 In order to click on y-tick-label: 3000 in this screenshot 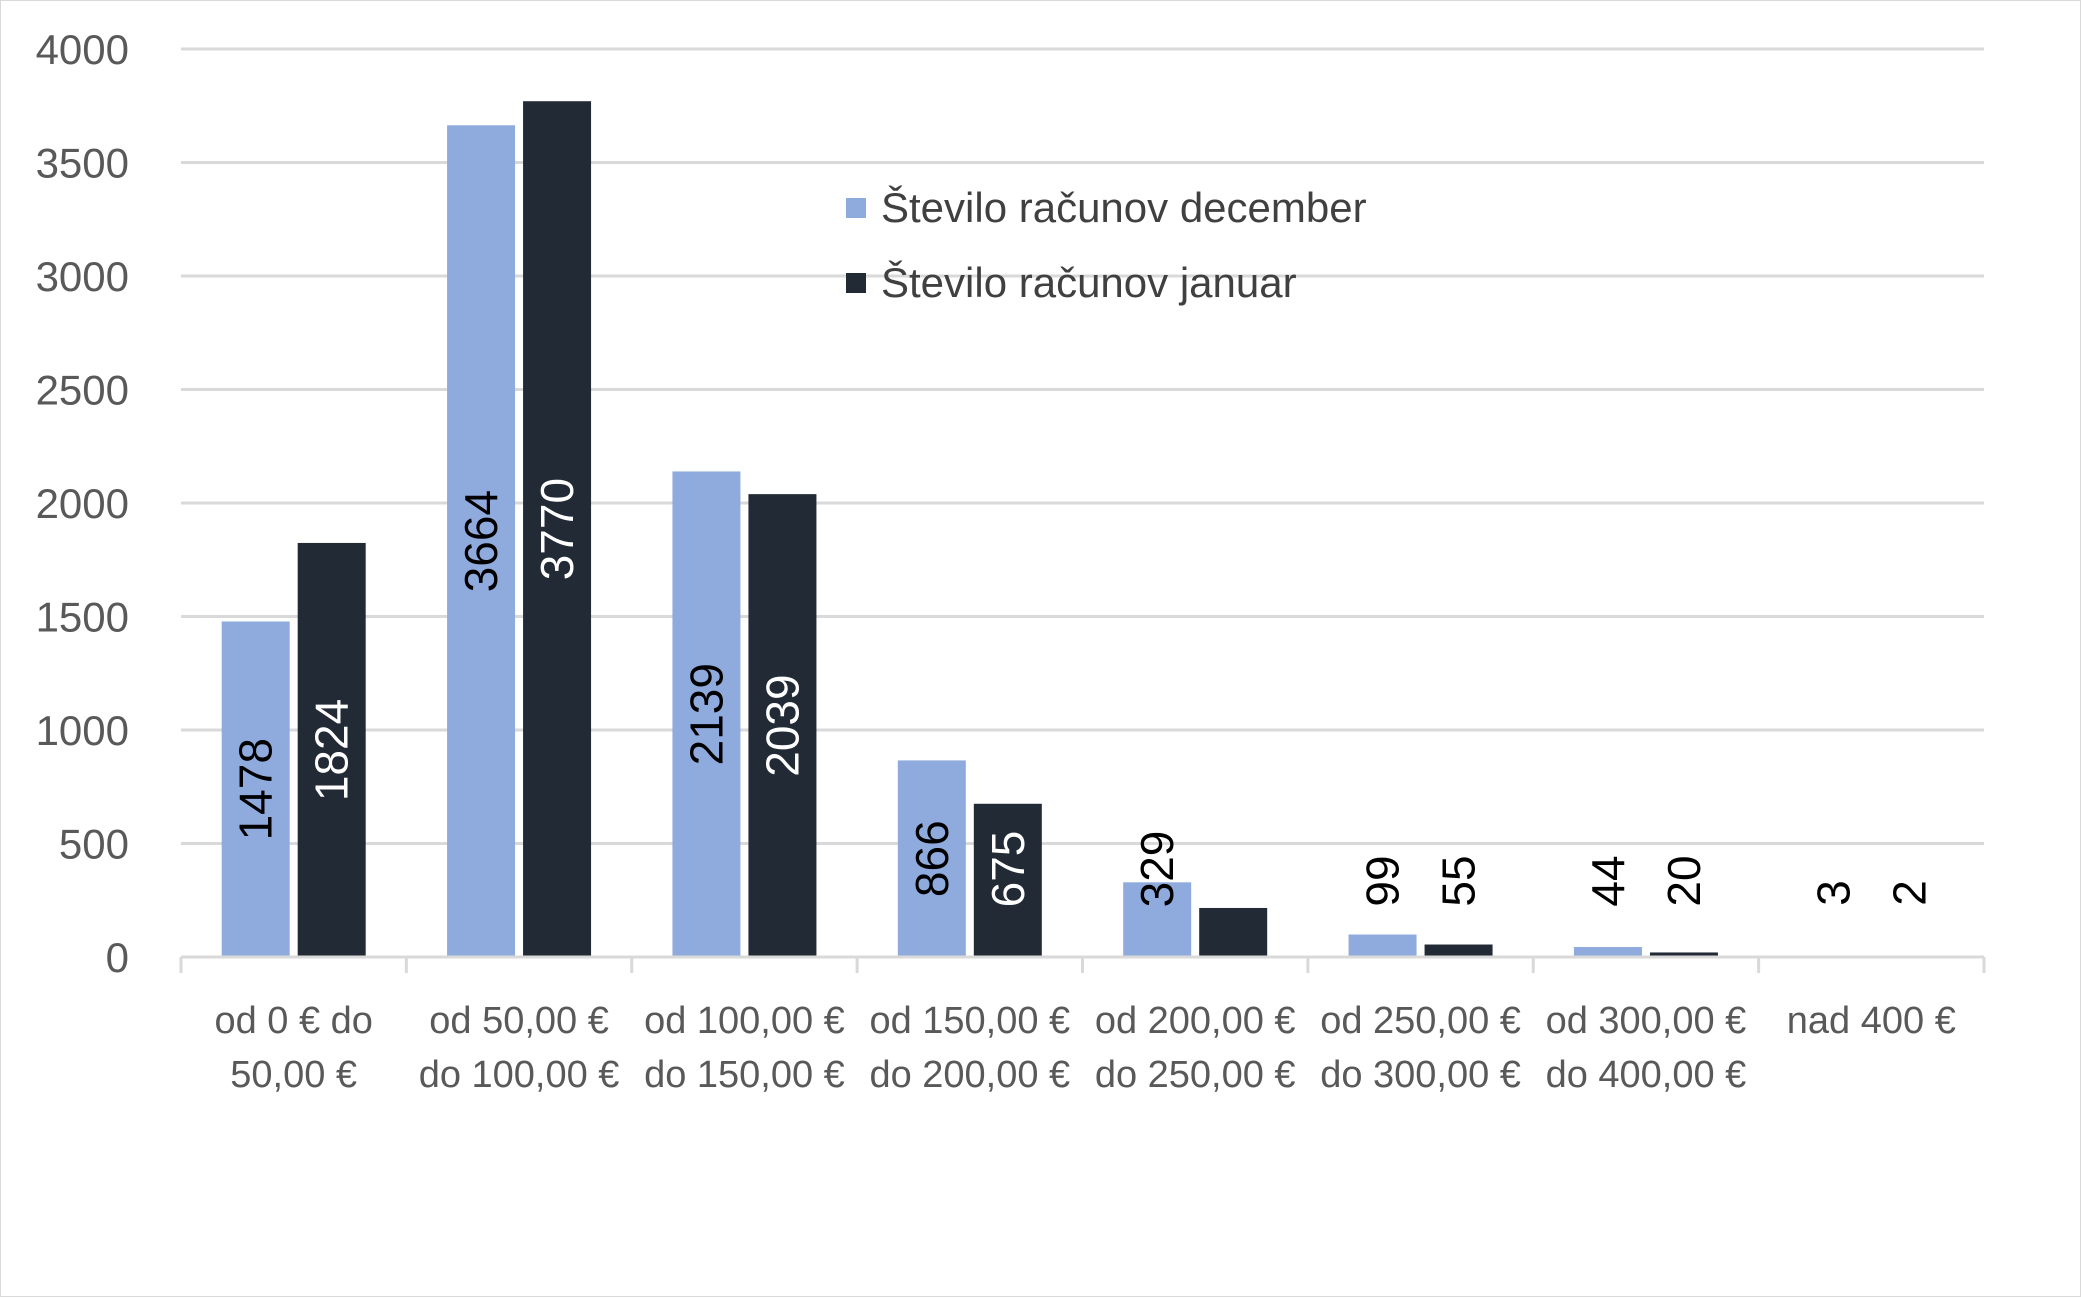, I will do `click(82, 276)`.